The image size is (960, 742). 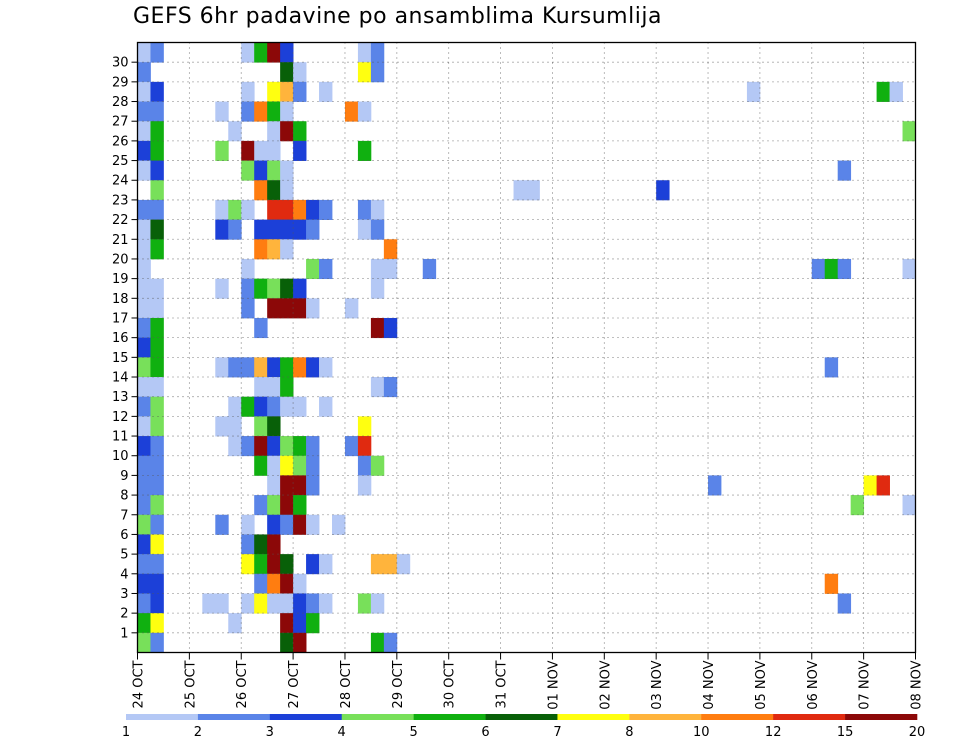 What do you see at coordinates (139, 684) in the screenshot?
I see `x-tick-label: 24 OCT` at bounding box center [139, 684].